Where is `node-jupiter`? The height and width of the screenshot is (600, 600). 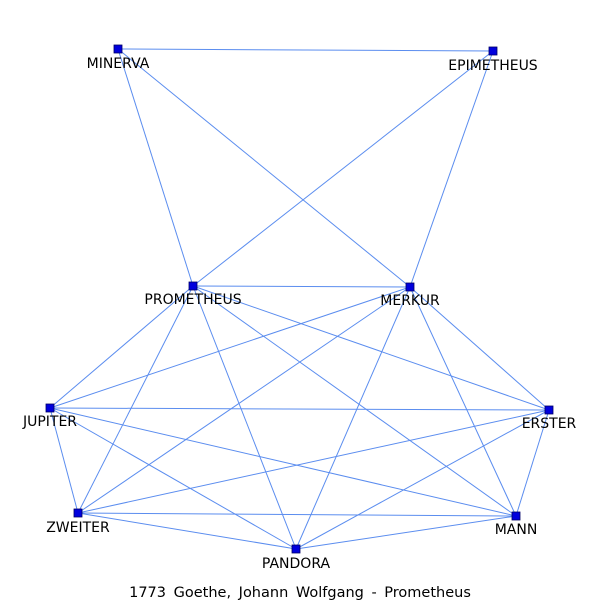
node-jupiter is located at coordinates (50, 408).